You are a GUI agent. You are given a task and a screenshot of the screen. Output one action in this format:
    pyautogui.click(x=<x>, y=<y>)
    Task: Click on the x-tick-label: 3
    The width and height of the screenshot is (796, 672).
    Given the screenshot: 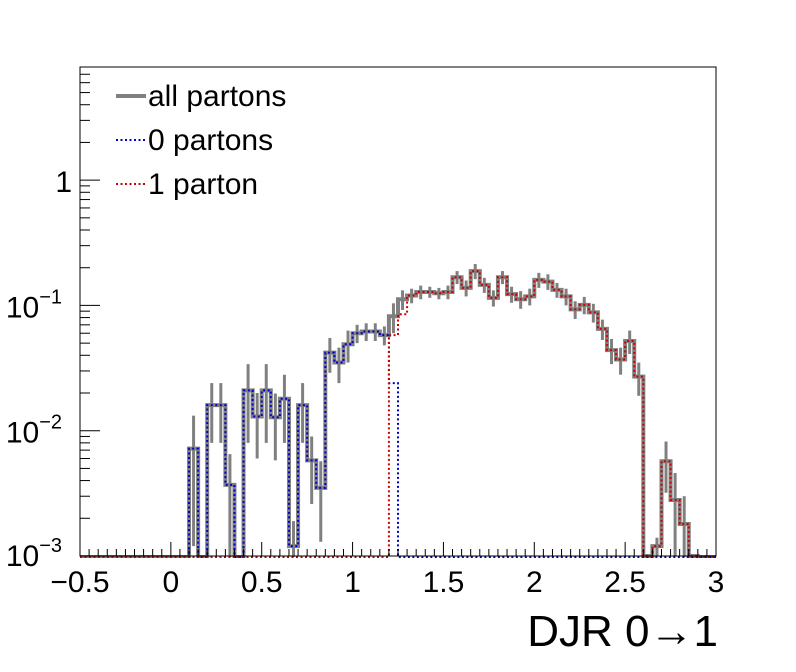 What is the action you would take?
    pyautogui.click(x=716, y=582)
    